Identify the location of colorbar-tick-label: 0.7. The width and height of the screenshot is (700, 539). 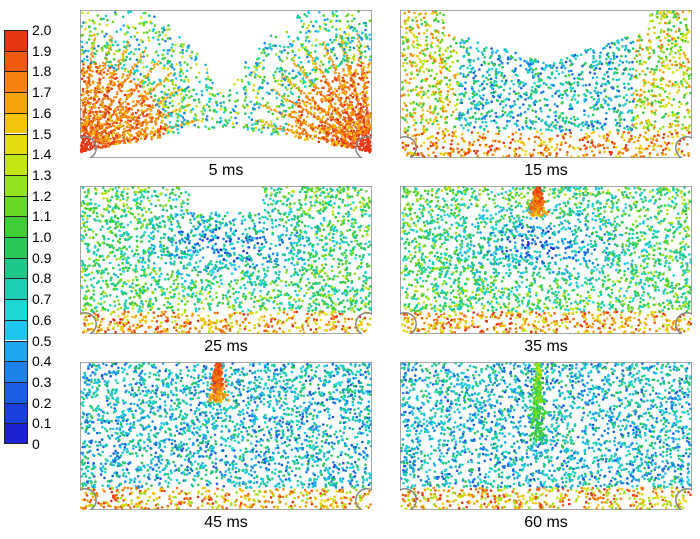
(42, 299).